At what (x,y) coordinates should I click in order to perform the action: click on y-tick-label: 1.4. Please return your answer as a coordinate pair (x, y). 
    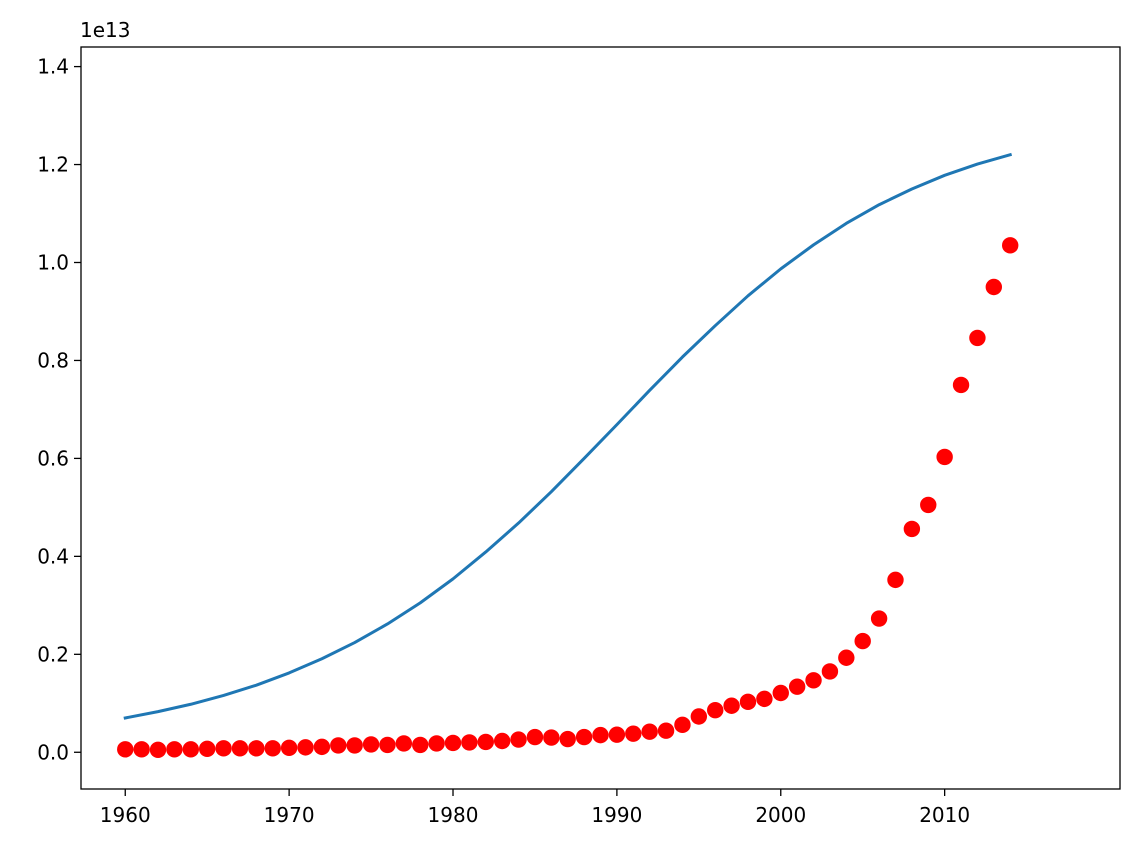
    Looking at the image, I should click on (53, 67).